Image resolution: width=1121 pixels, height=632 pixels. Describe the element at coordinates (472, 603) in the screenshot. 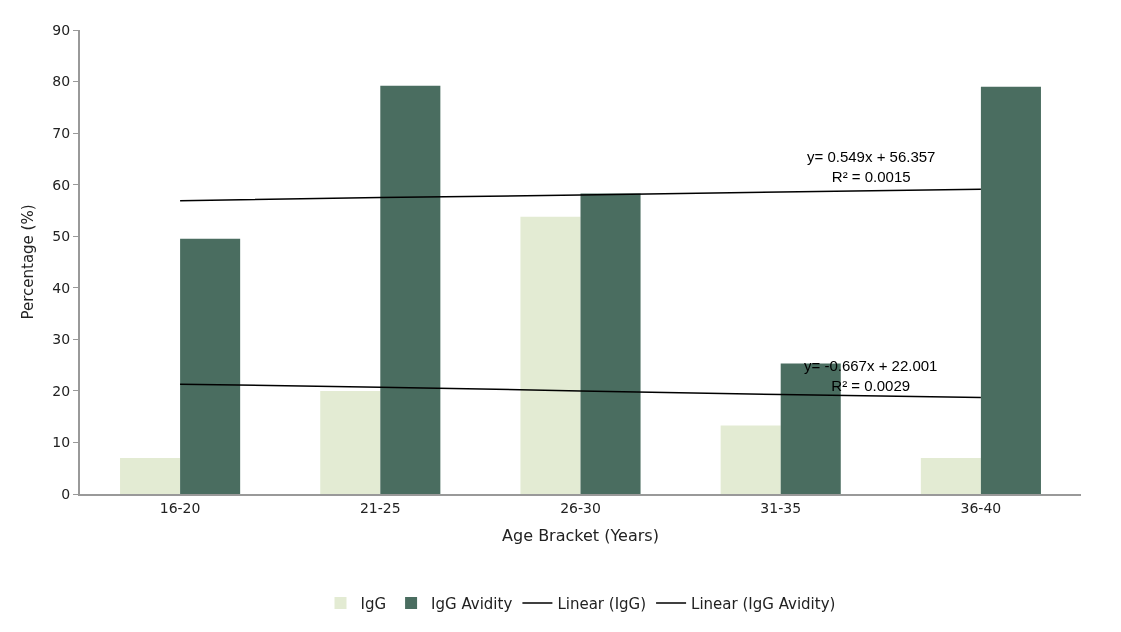

I see `legend-label: IgG Avidity` at that location.